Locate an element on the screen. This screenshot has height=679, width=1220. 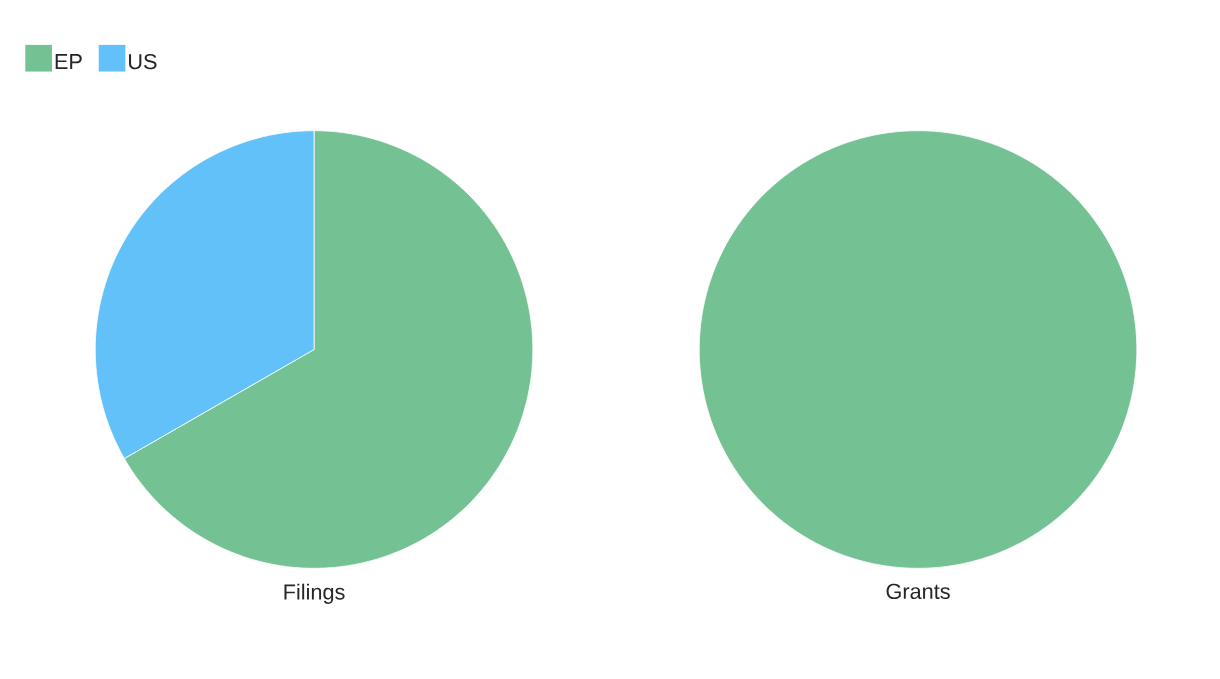
legend-label: EP is located at coordinates (68, 61).